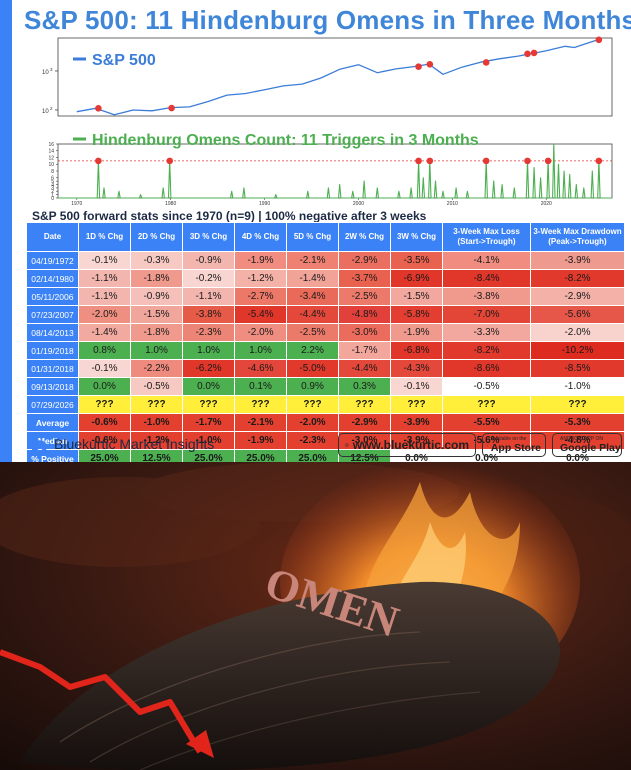 This screenshot has width=631, height=770. What do you see at coordinates (452, 203) in the screenshot?
I see `omens-x-tick-label: 2010` at bounding box center [452, 203].